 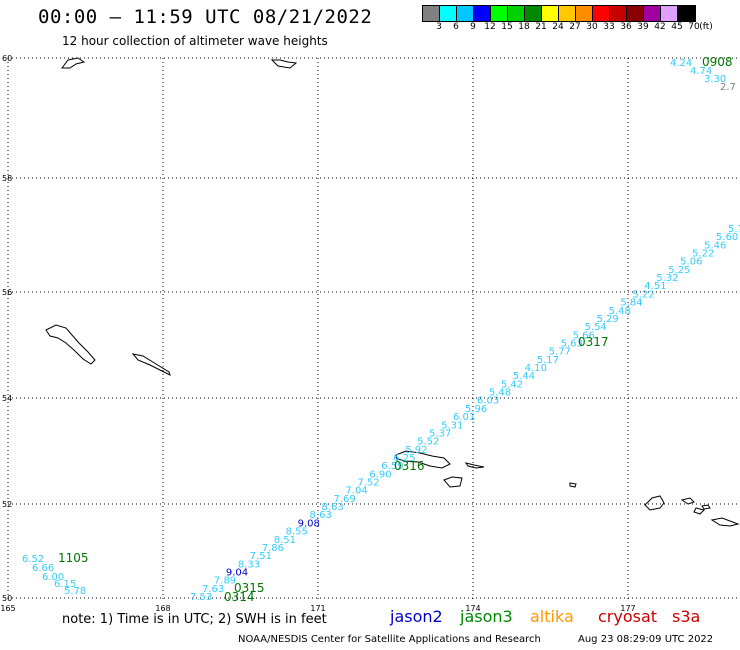 I want to click on swh-value-label: 5.32, so click(x=667, y=278).